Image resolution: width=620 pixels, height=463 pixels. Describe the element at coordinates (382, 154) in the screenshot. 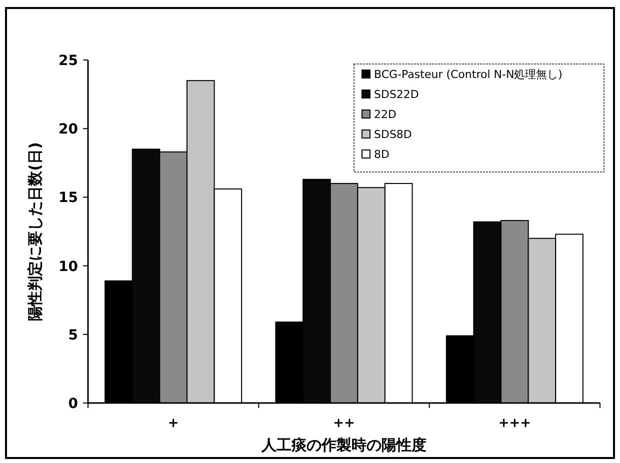

I see `legend-label: 8D` at that location.